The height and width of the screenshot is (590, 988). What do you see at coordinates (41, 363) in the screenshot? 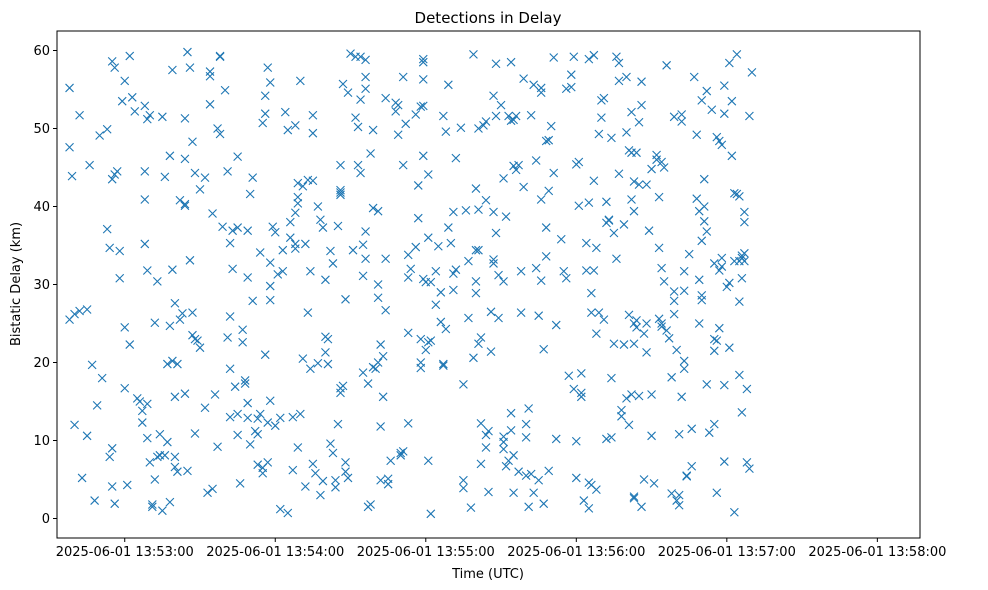
I see `y-tick-label: 20` at bounding box center [41, 363].